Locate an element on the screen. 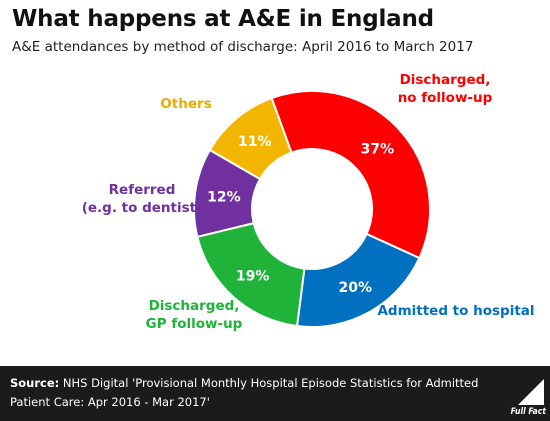 The height and width of the screenshot is (421, 550). value-label-discharged-no-follow-up: 37% is located at coordinates (378, 150).